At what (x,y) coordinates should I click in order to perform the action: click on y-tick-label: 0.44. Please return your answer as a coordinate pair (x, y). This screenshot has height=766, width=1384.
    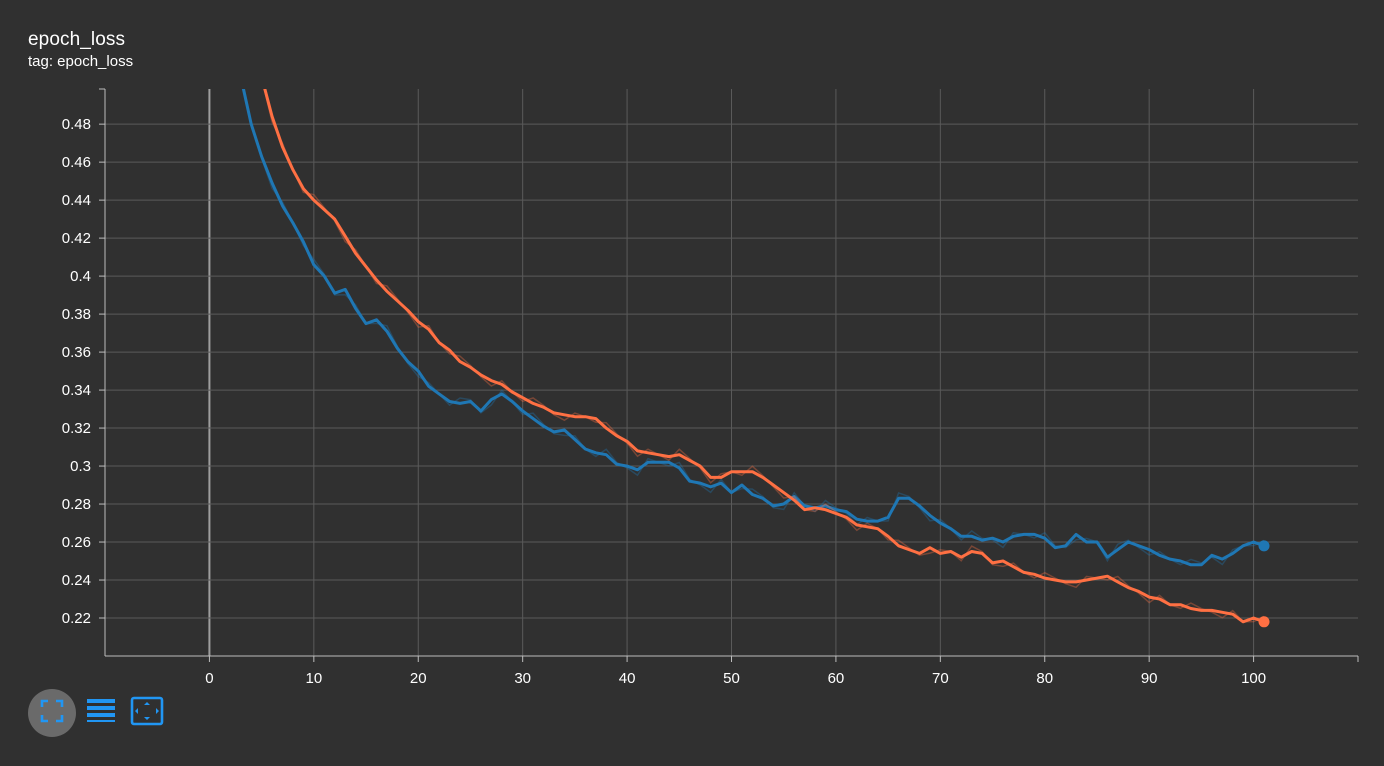
    Looking at the image, I should click on (76, 200).